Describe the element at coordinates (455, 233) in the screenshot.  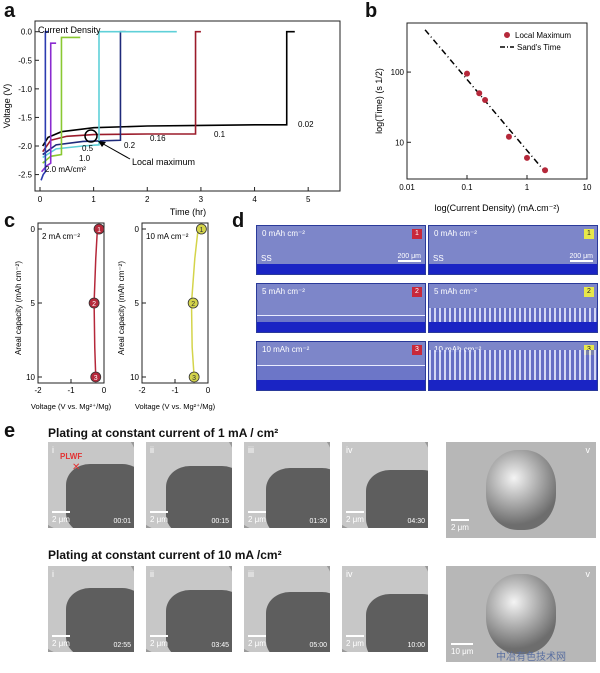
I see `tile-capacity-label: 0 mAh cm⁻²` at that location.